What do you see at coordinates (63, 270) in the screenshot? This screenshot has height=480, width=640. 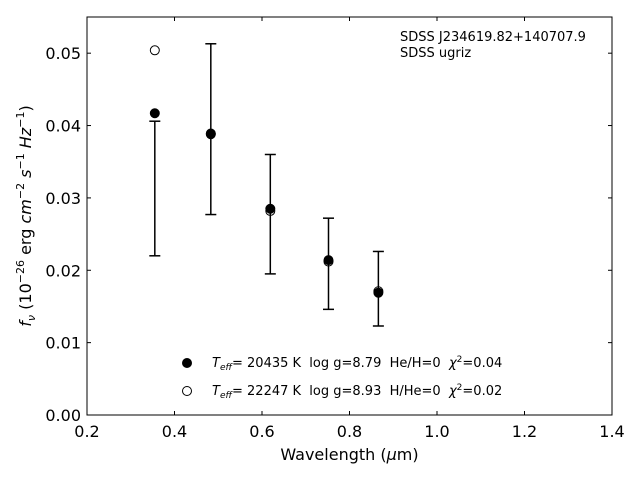 I see `y-tick-label: 0.02` at bounding box center [63, 270].